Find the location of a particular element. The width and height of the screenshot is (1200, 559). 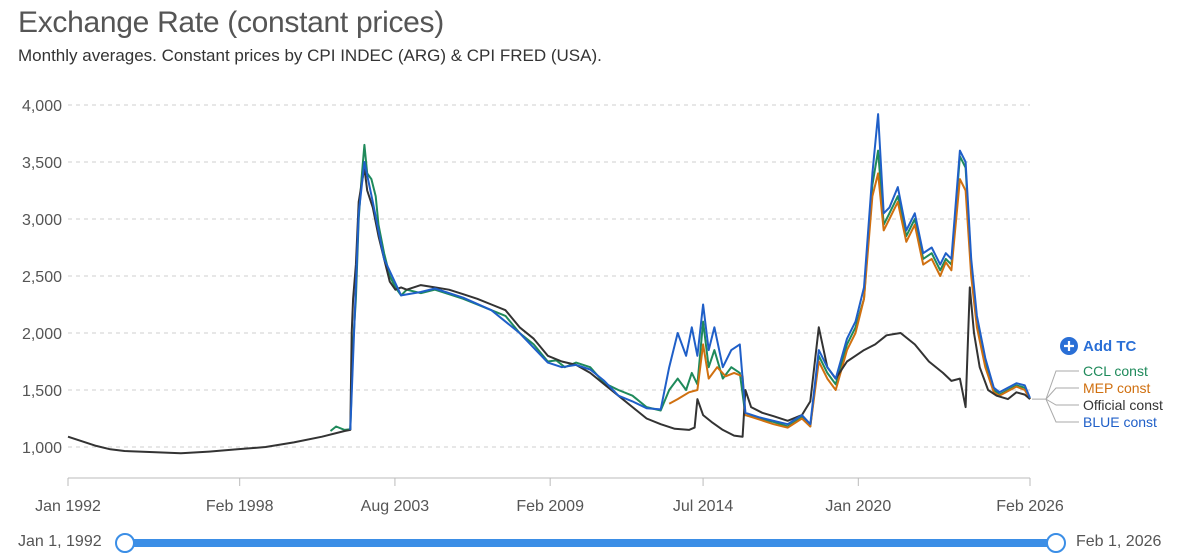

legend-item: Official const is located at coordinates (1123, 405).